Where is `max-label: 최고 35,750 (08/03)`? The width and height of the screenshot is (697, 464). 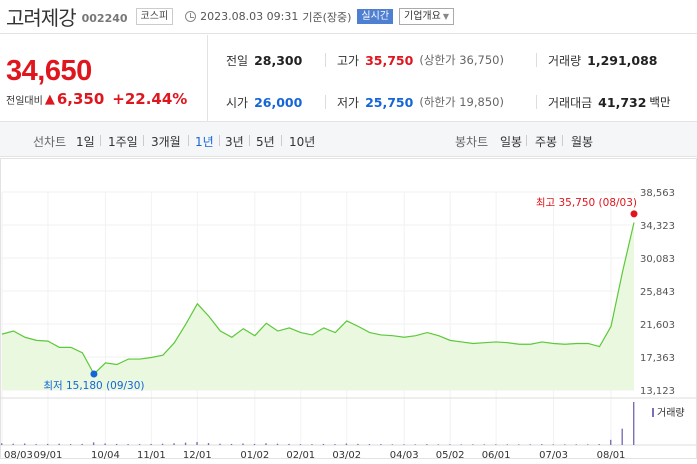 max-label: 최고 35,750 (08/03) is located at coordinates (586, 203).